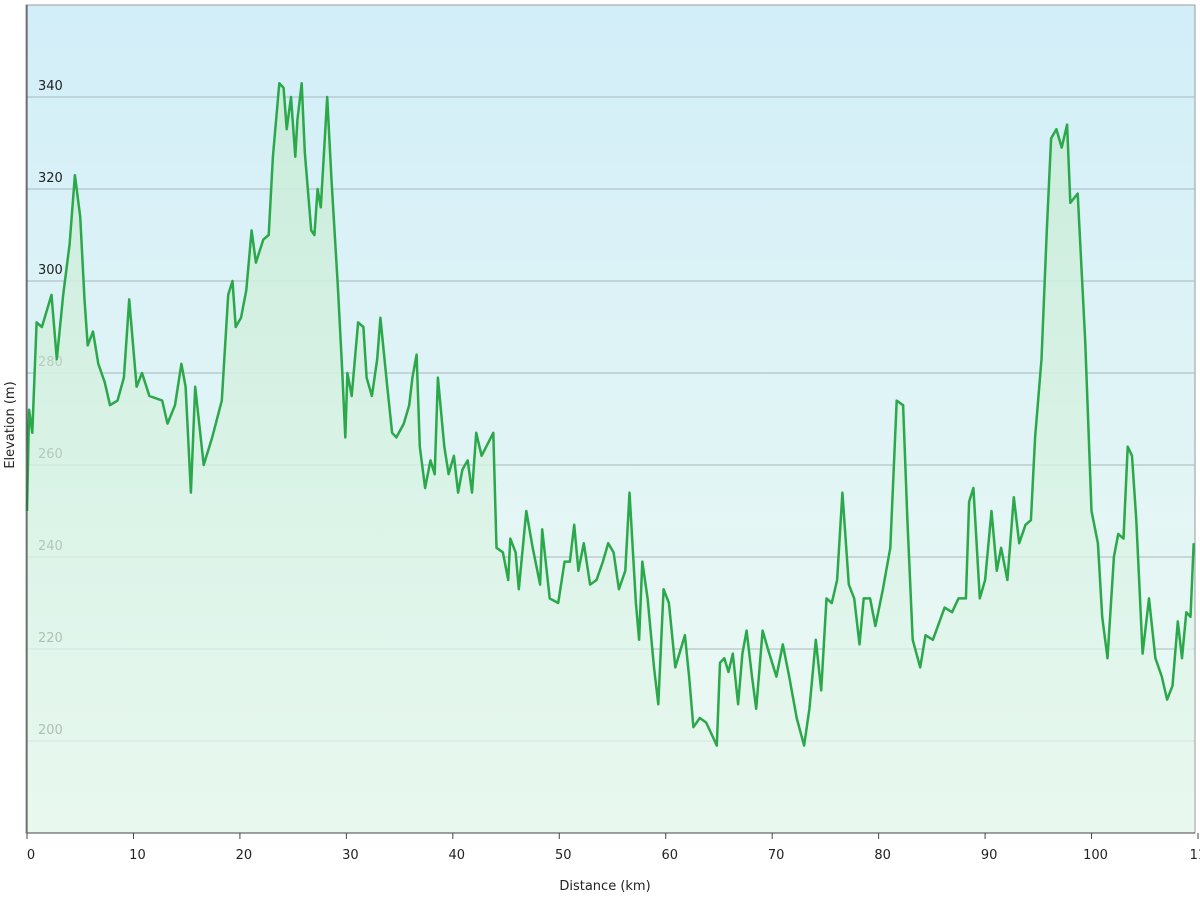 Image resolution: width=1200 pixels, height=904 pixels. What do you see at coordinates (563, 855) in the screenshot?
I see `x-tick-label: 50` at bounding box center [563, 855].